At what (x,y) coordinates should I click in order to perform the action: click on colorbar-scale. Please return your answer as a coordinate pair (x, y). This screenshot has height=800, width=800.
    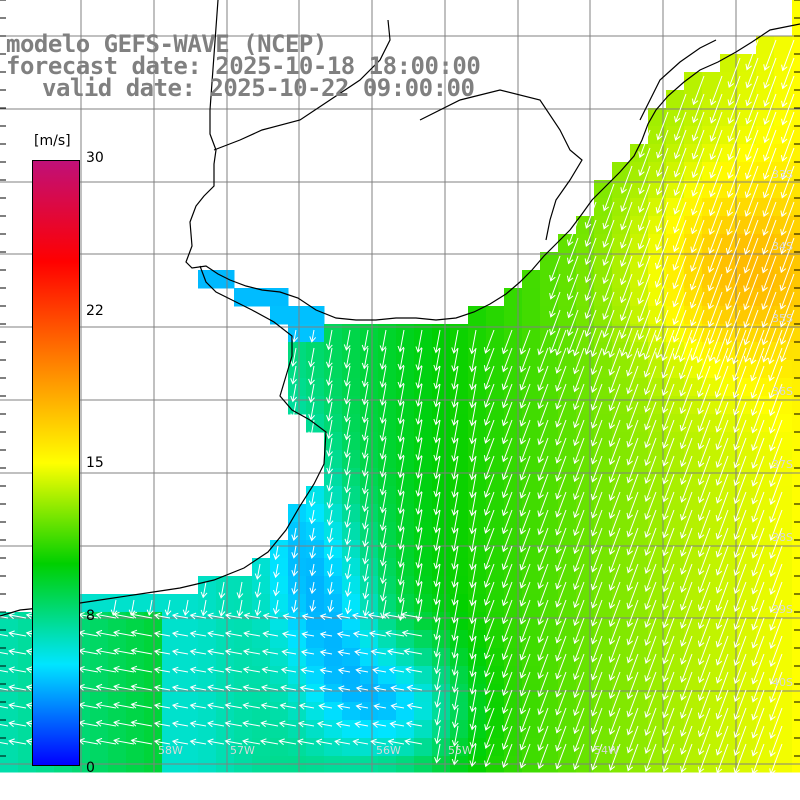
    Looking at the image, I should click on (56, 463).